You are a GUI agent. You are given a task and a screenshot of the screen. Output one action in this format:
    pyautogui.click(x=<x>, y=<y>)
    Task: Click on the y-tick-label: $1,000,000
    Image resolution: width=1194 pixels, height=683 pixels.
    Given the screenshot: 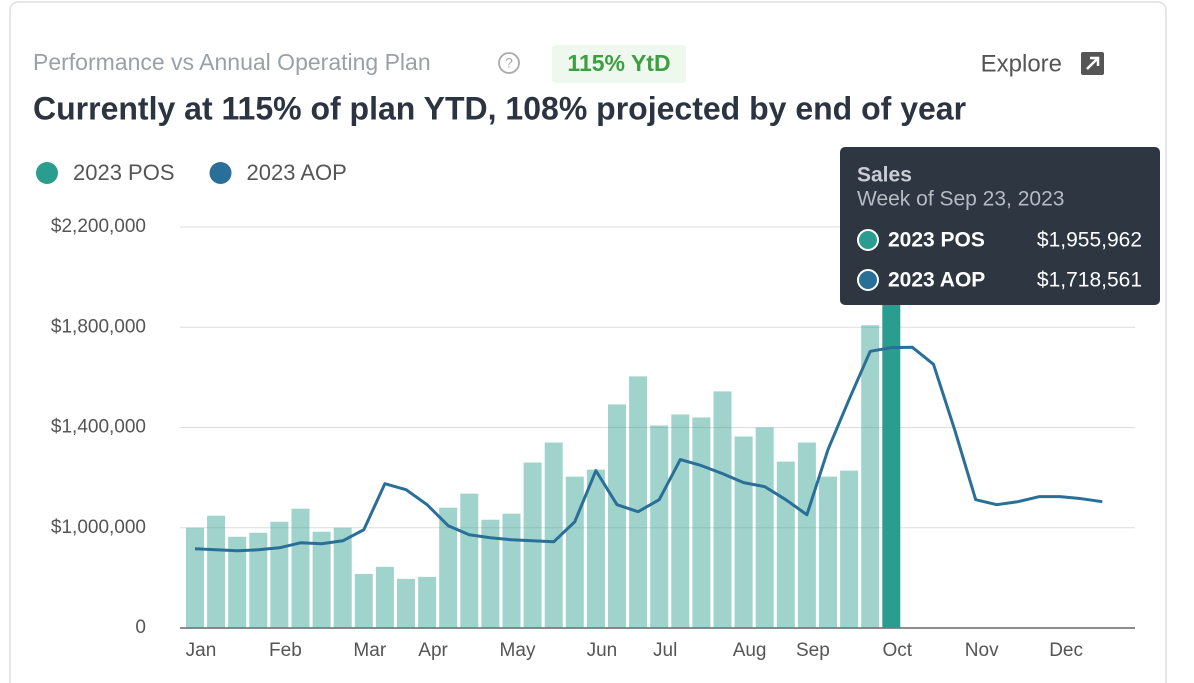 What is the action you would take?
    pyautogui.click(x=98, y=527)
    